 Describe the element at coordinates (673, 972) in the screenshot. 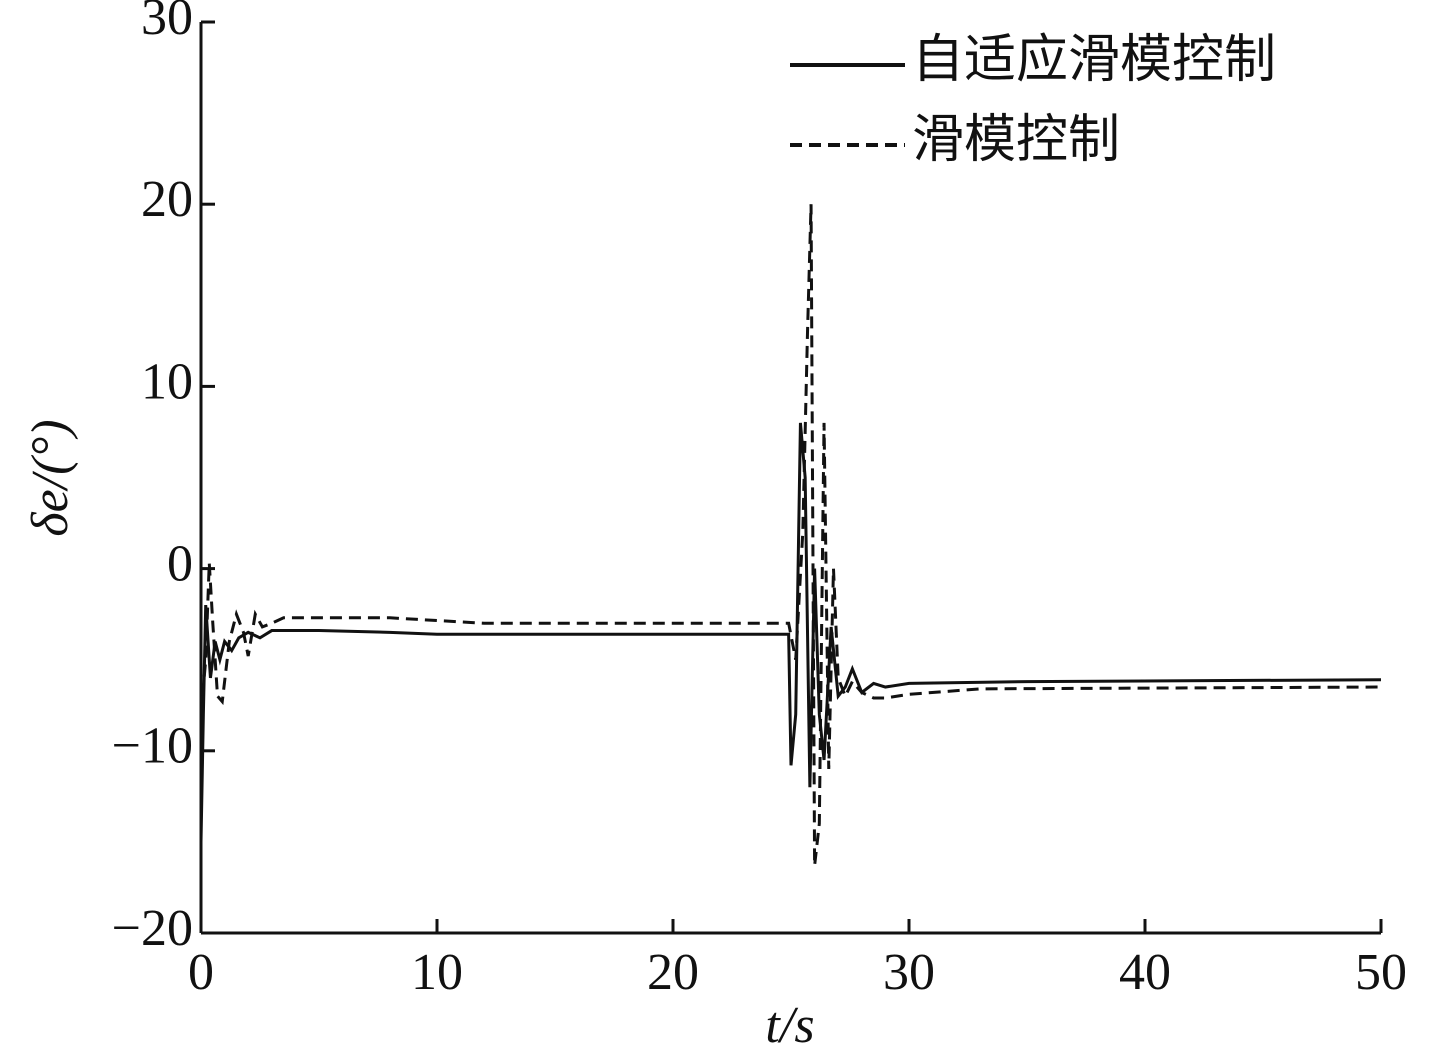

I see `x-tick-label: 20` at that location.